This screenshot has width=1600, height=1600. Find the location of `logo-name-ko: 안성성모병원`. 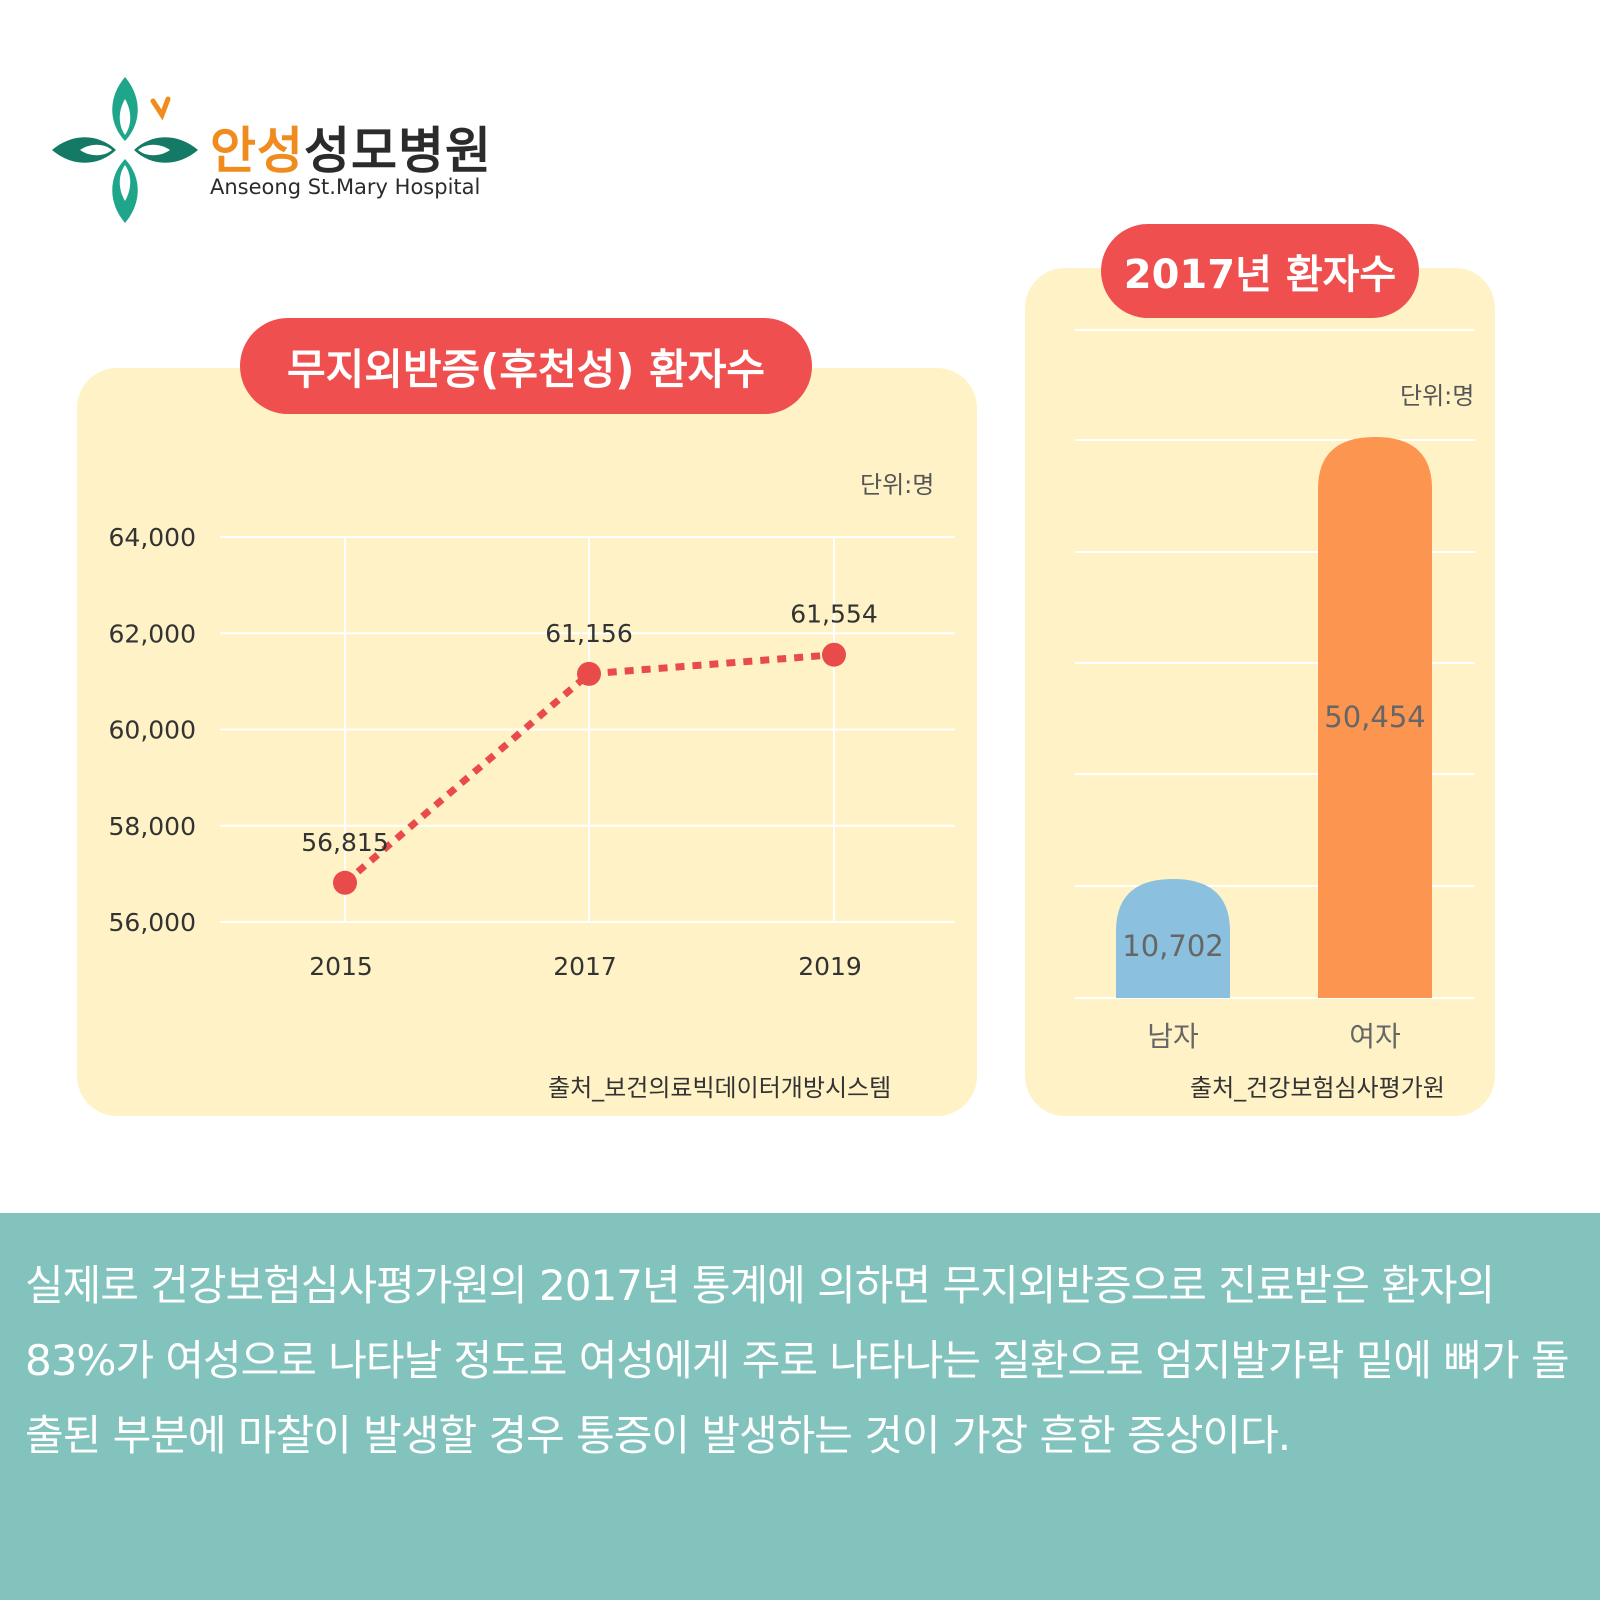

logo-name-ko: 안성성모병원 is located at coordinates (351, 147).